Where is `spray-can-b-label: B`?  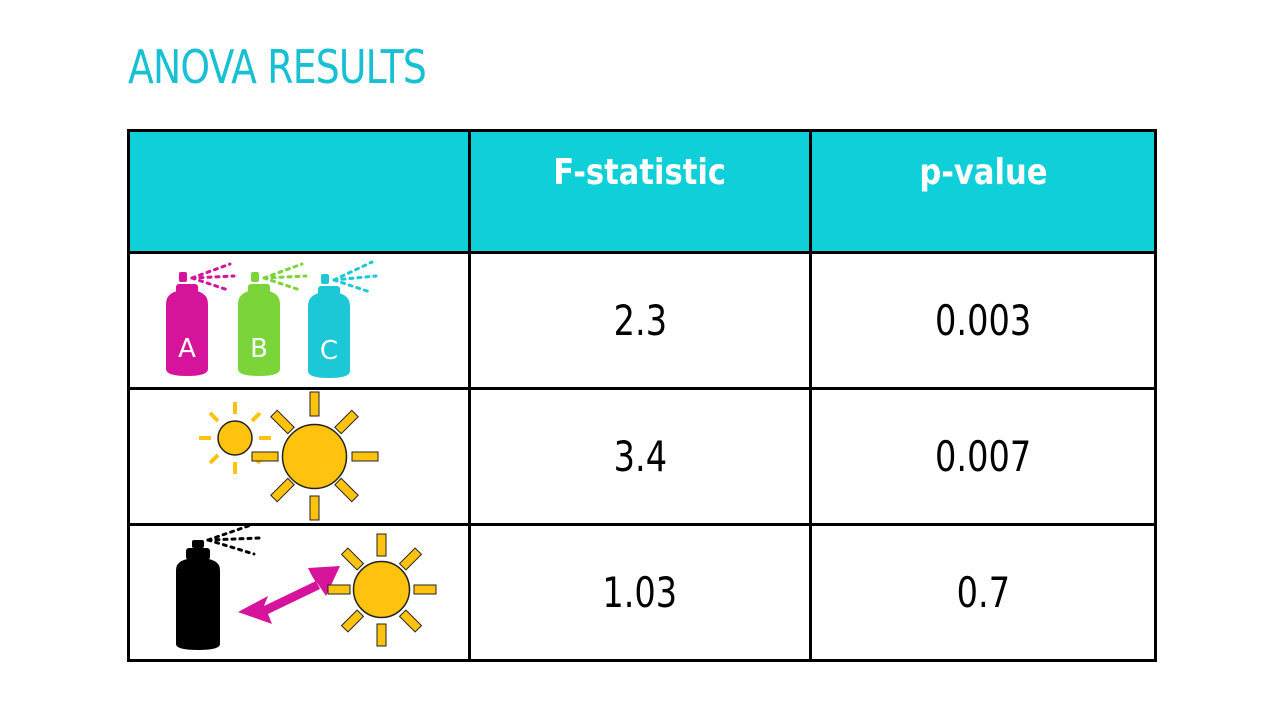 spray-can-b-label: B is located at coordinates (259, 349).